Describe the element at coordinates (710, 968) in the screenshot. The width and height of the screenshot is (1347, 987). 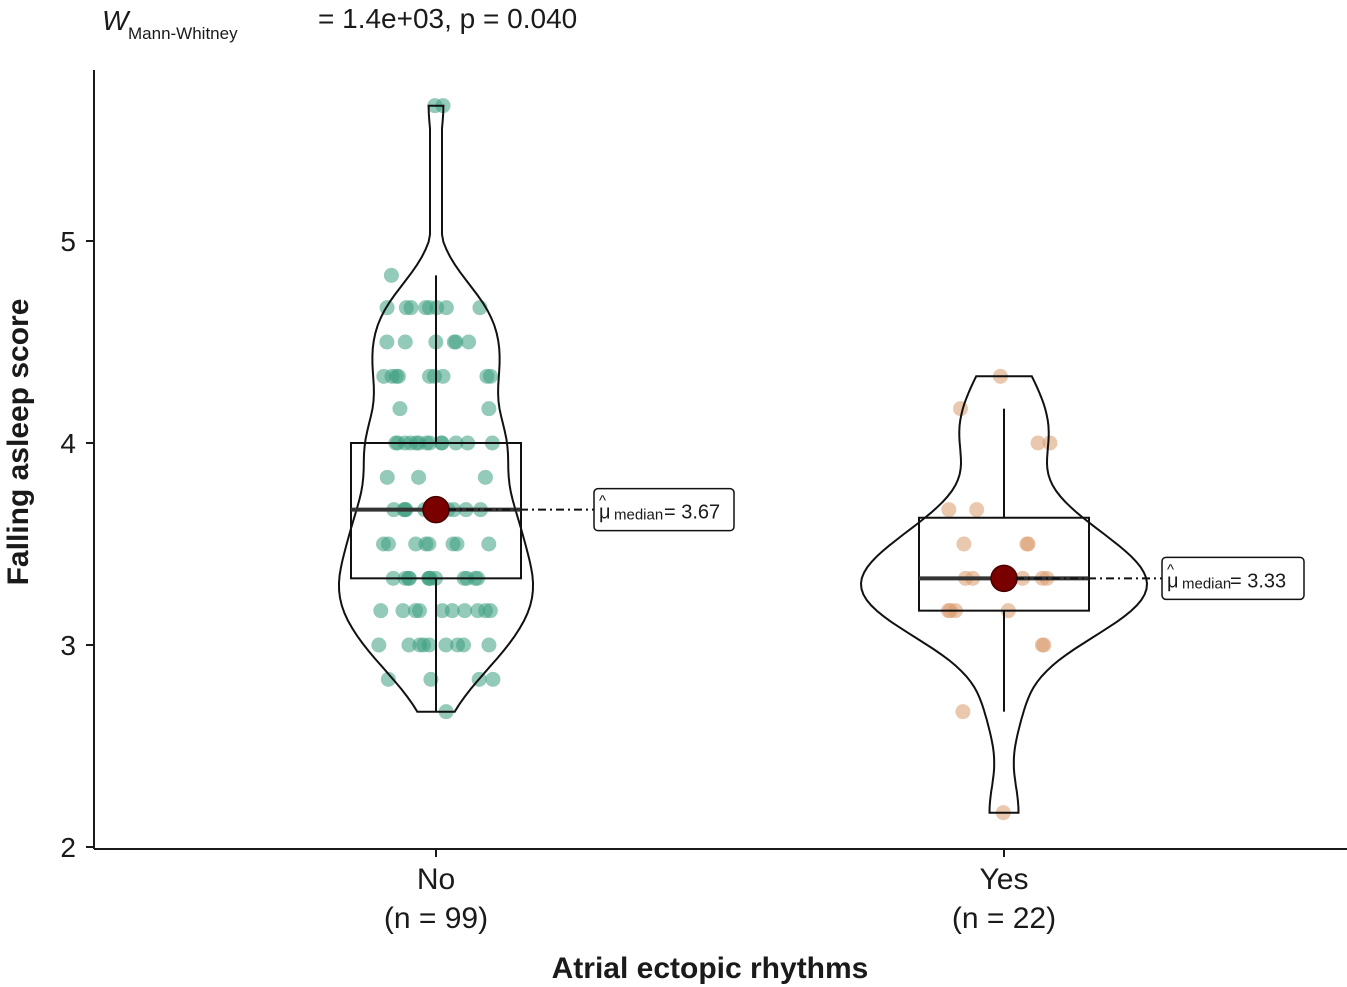
I see `x-axis-title: Atrial ectopic rhythms` at that location.